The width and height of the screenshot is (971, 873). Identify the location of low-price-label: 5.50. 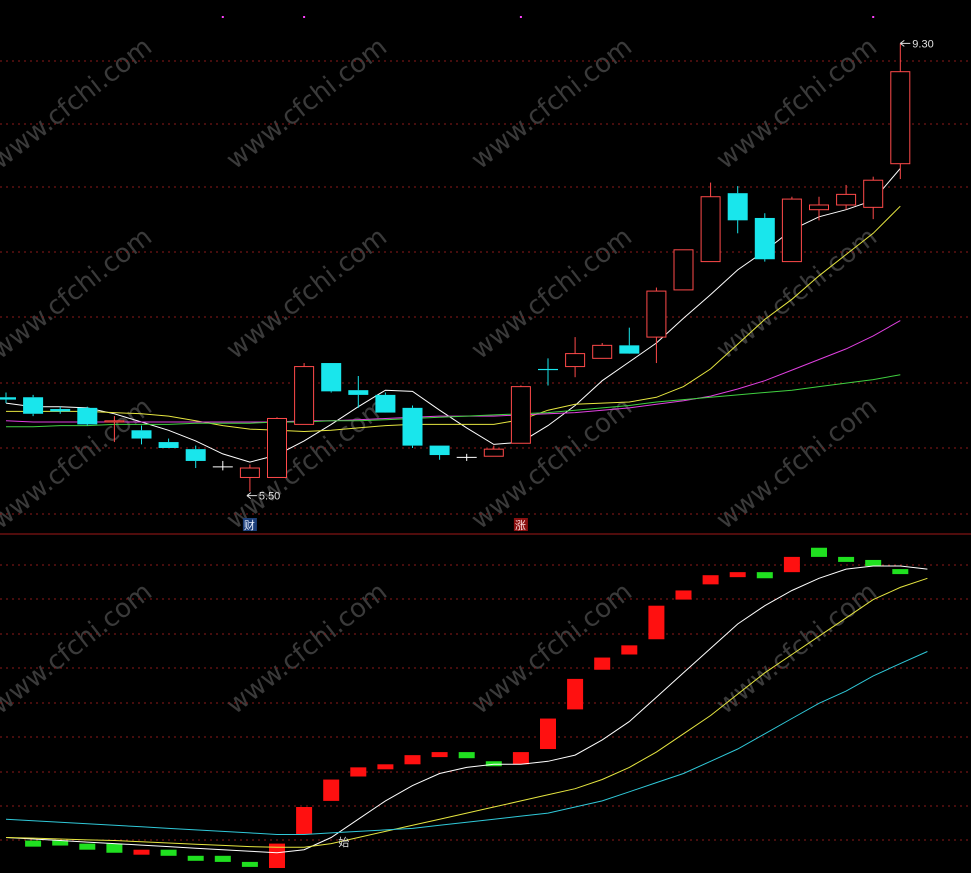
(269, 497).